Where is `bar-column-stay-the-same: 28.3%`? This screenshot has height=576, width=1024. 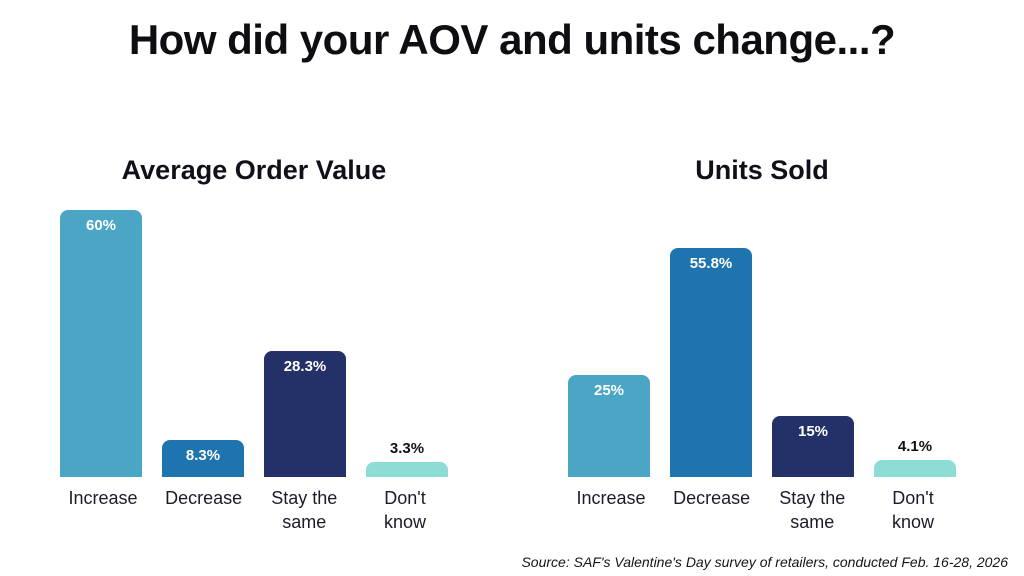 bar-column-stay-the-same: 28.3% is located at coordinates (305, 414).